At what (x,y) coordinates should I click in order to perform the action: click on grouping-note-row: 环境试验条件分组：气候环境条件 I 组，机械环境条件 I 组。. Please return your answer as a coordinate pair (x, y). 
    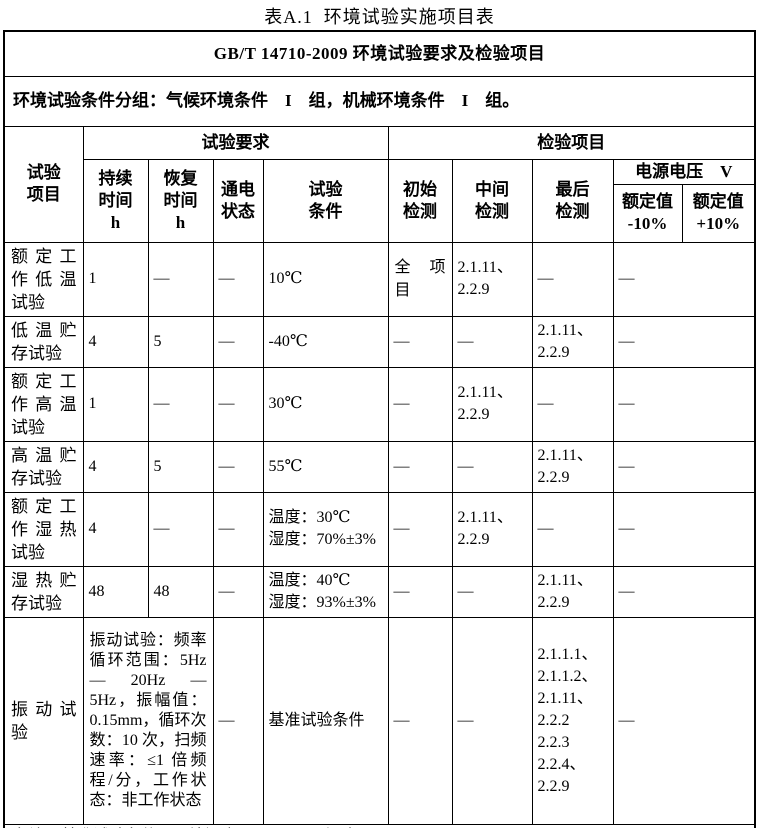
    Looking at the image, I should click on (379, 101).